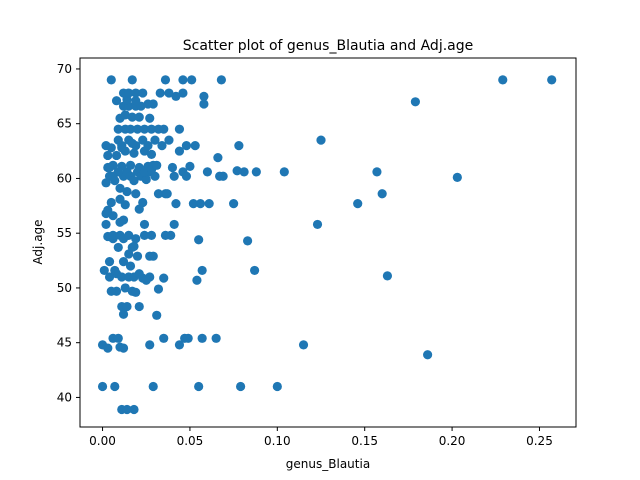  What do you see at coordinates (64, 288) in the screenshot?
I see `y-tick-label: 50` at bounding box center [64, 288].